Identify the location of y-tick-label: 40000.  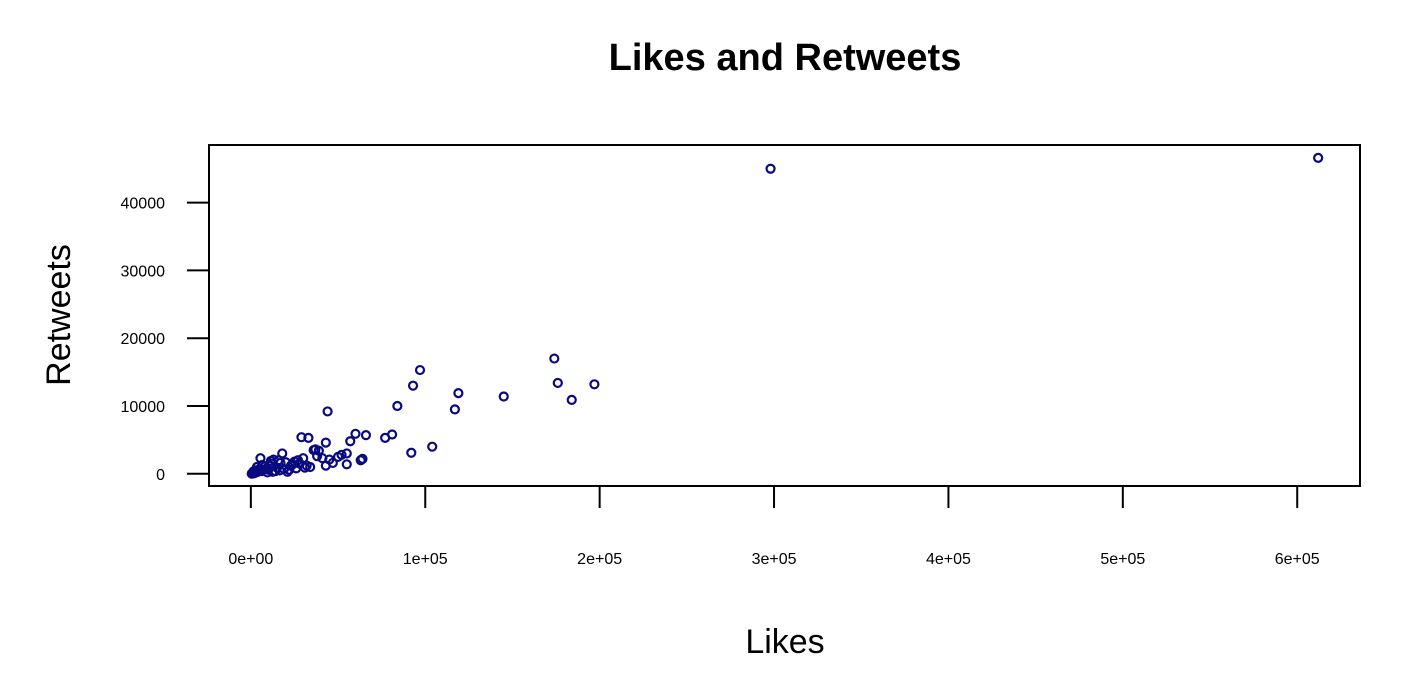
(143, 204).